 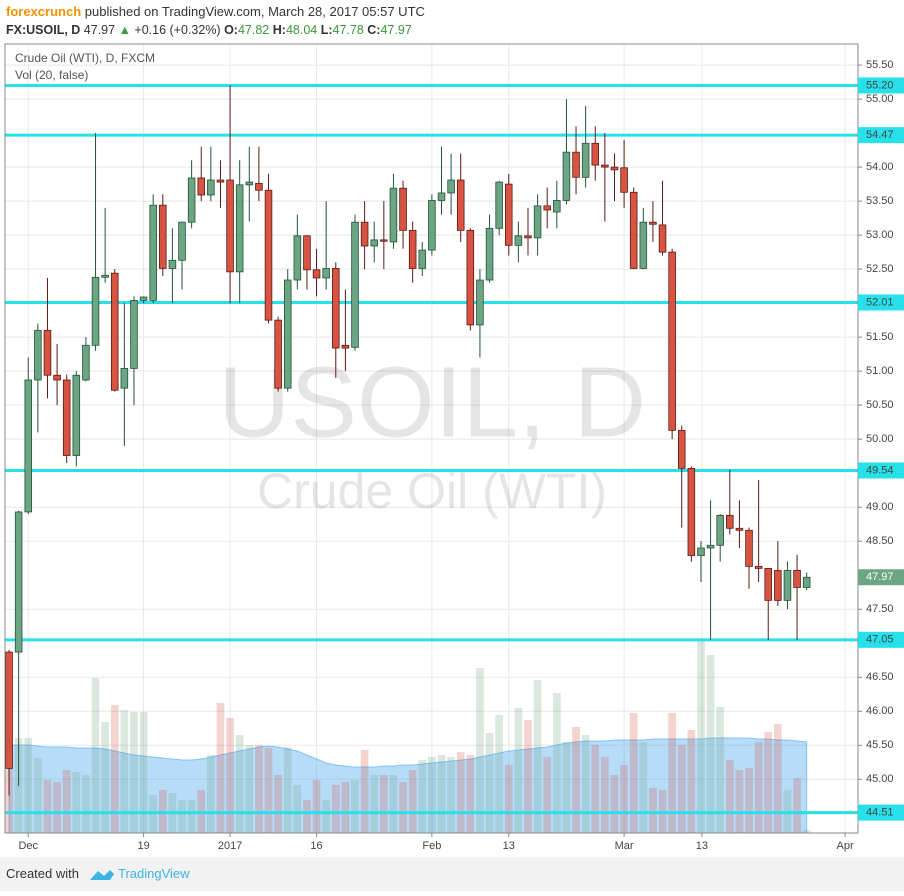 What do you see at coordinates (125, 30) in the screenshot?
I see `up-arrow: ▲` at bounding box center [125, 30].